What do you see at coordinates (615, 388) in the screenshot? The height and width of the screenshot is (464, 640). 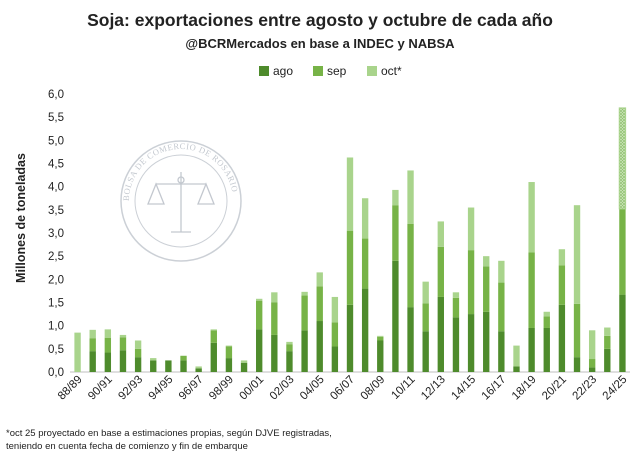 I see `x-tick-label: 24/25` at bounding box center [615, 388].